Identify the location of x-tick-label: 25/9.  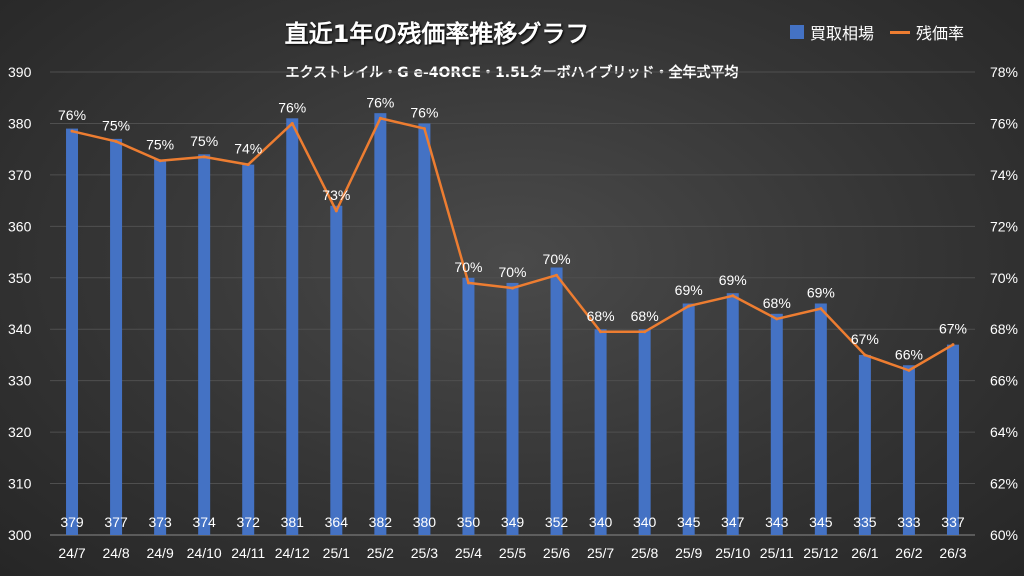
(688, 553).